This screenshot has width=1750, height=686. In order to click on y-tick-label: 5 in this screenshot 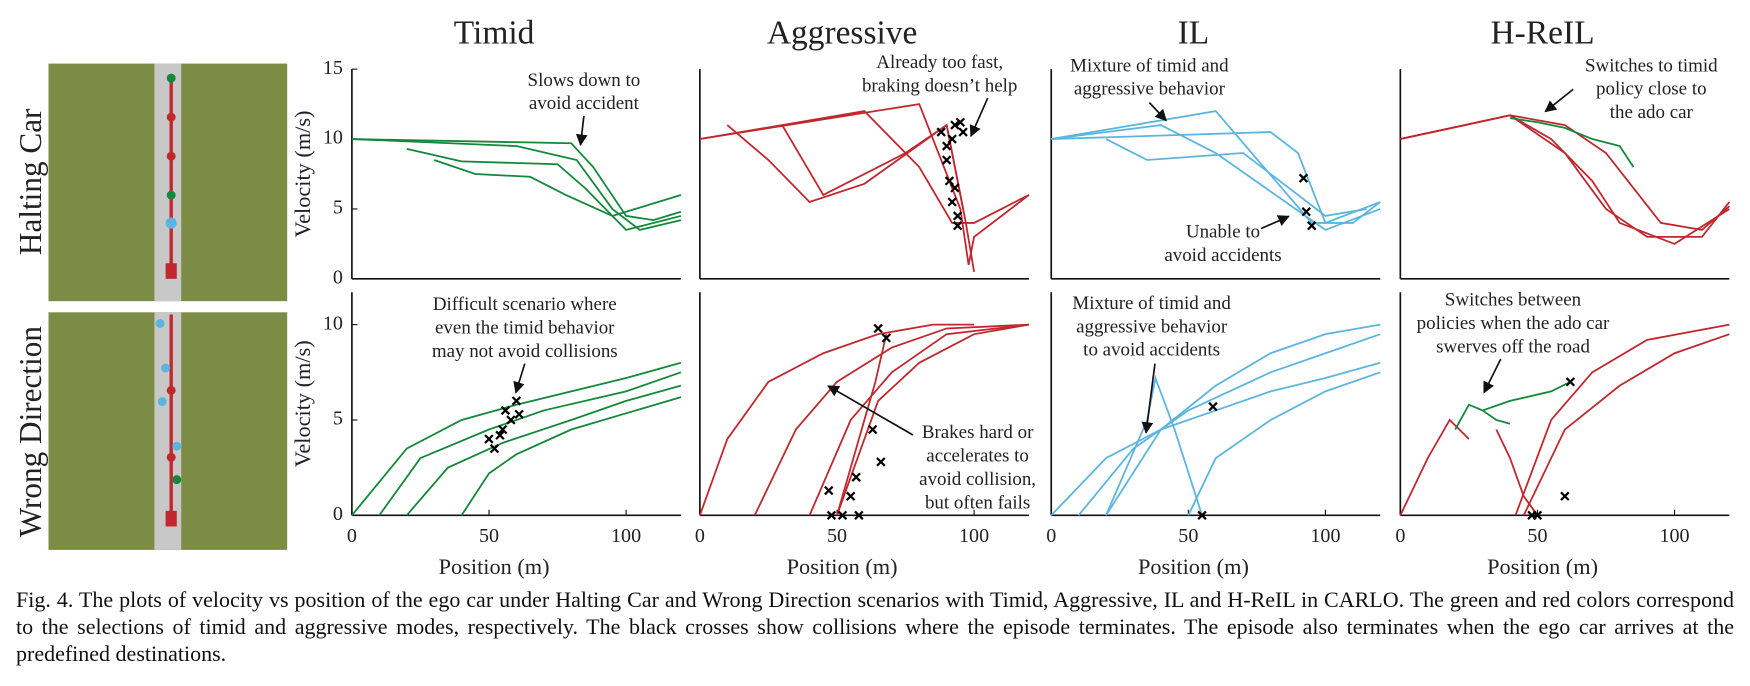, I will do `click(338, 419)`.